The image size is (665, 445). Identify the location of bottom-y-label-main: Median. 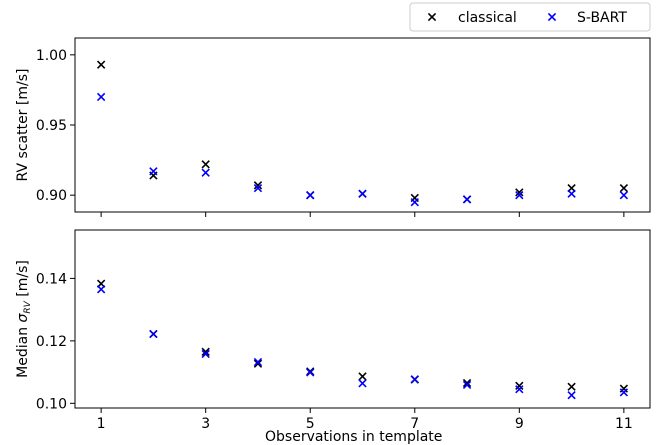
(23, 349).